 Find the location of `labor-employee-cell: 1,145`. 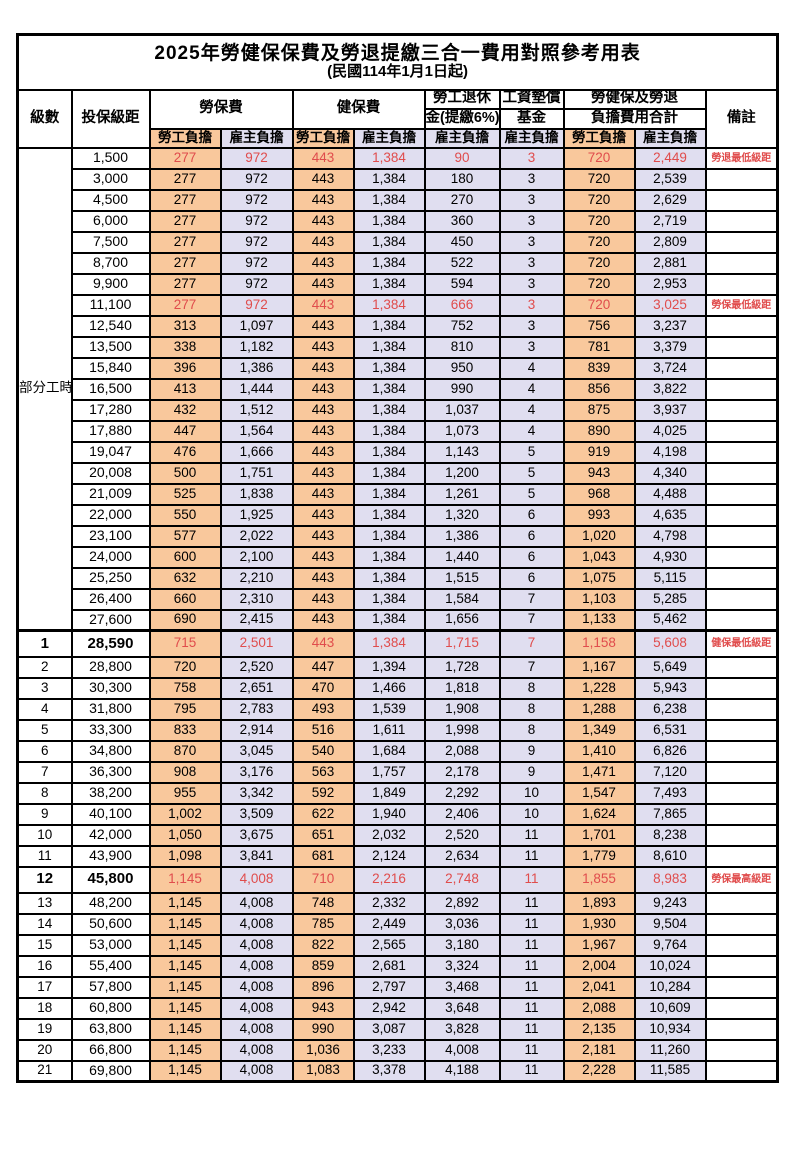

labor-employee-cell: 1,145 is located at coordinates (185, 1029).